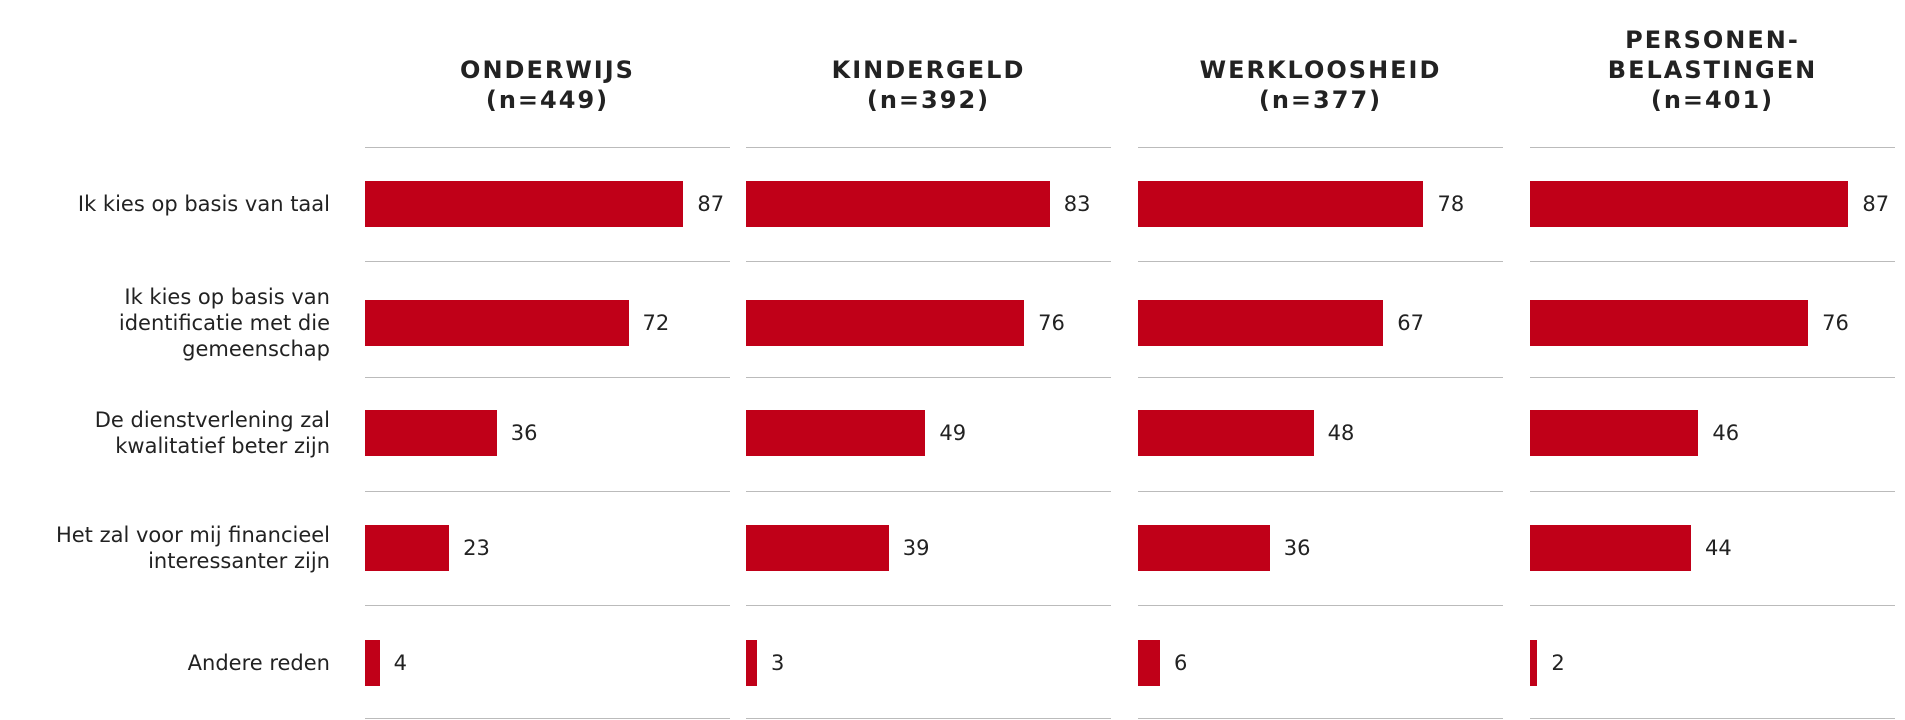  What do you see at coordinates (916, 548) in the screenshot?
I see `value-label: 39` at bounding box center [916, 548].